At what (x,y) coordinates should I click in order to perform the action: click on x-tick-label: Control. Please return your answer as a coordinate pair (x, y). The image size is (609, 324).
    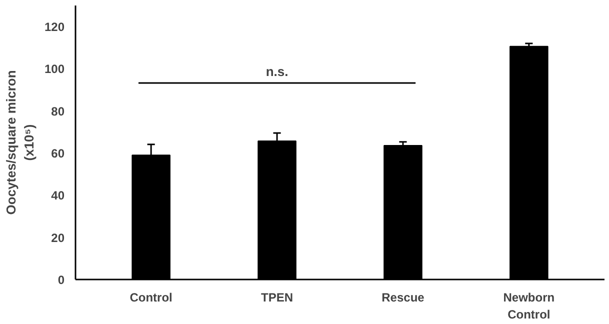
    Looking at the image, I should click on (151, 297).